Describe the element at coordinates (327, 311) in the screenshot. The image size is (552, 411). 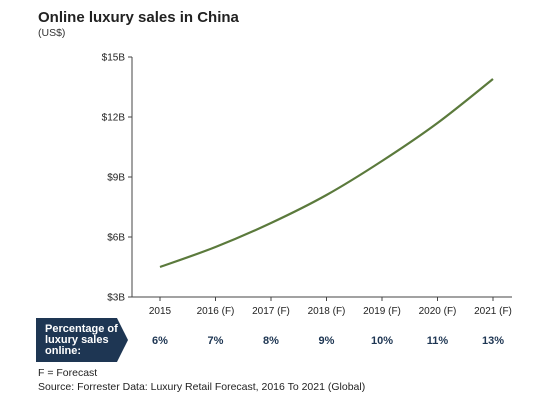
I see `x-tick-label: 2018 (F)` at that location.